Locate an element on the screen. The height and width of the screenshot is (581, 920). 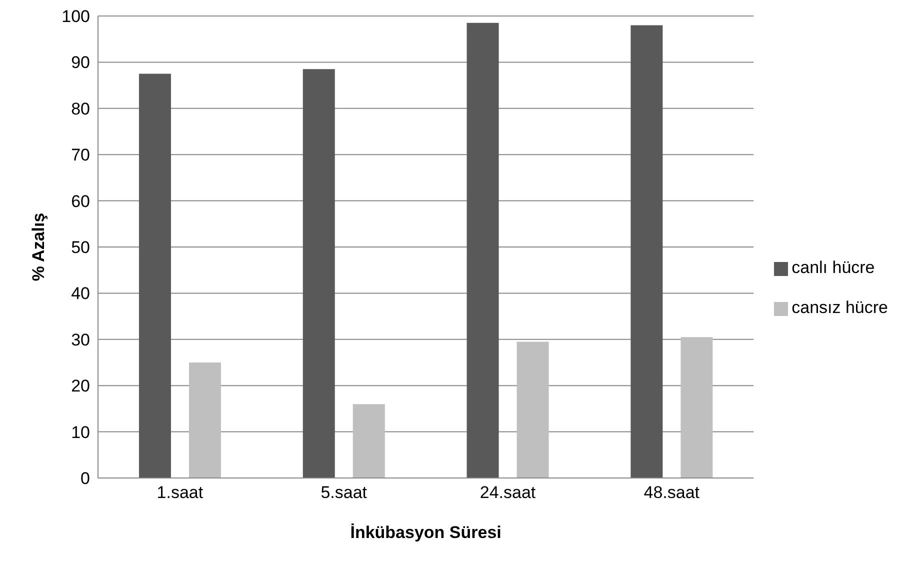
y-axis-title: % Azalış is located at coordinates (38, 247).